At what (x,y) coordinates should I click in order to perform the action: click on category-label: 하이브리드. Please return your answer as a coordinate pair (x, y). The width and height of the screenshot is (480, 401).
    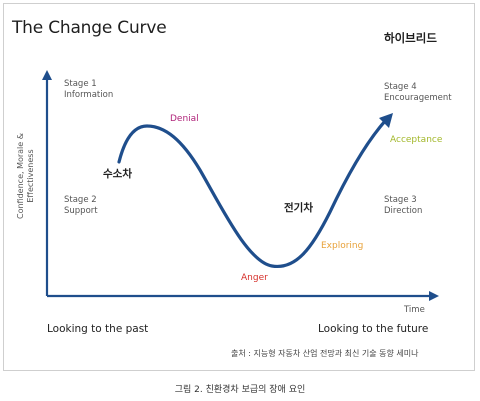
    Looking at the image, I should click on (410, 38).